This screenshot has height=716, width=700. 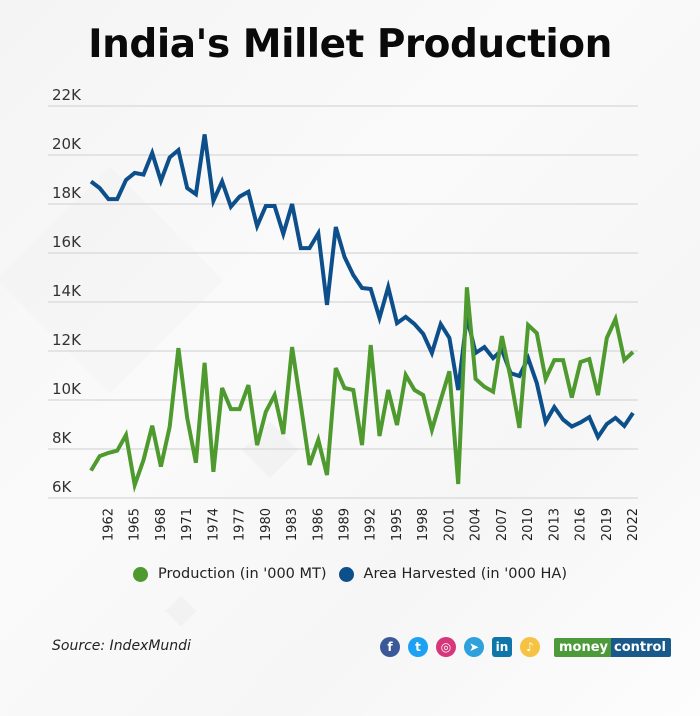 I want to click on x-tick-label: 2004, so click(x=476, y=524).